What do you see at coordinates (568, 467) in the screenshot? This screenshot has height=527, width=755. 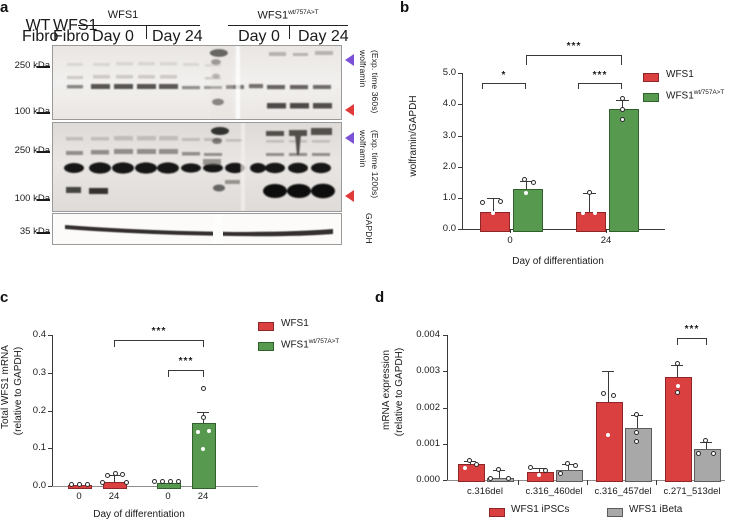 I see `errorbar-c316-460del-ibeta` at bounding box center [568, 467].